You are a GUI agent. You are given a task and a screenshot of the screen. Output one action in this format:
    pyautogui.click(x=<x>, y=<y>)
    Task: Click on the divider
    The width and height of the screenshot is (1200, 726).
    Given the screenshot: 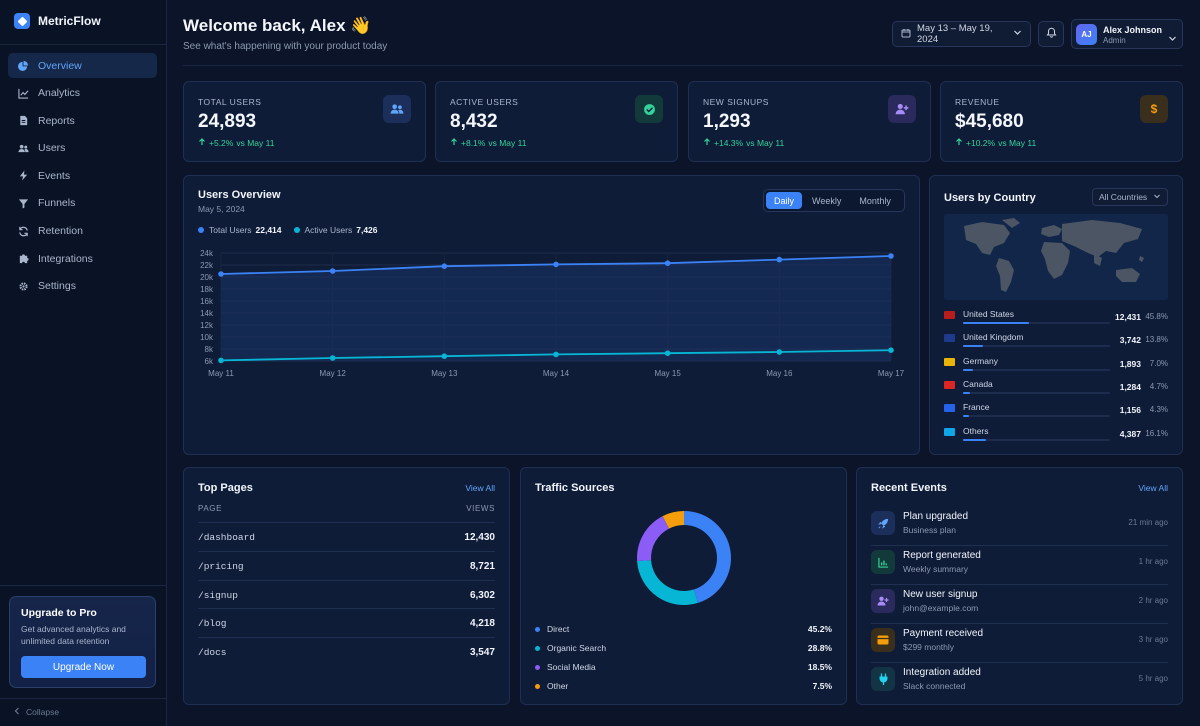 What is the action you would take?
    pyautogui.click(x=83, y=585)
    